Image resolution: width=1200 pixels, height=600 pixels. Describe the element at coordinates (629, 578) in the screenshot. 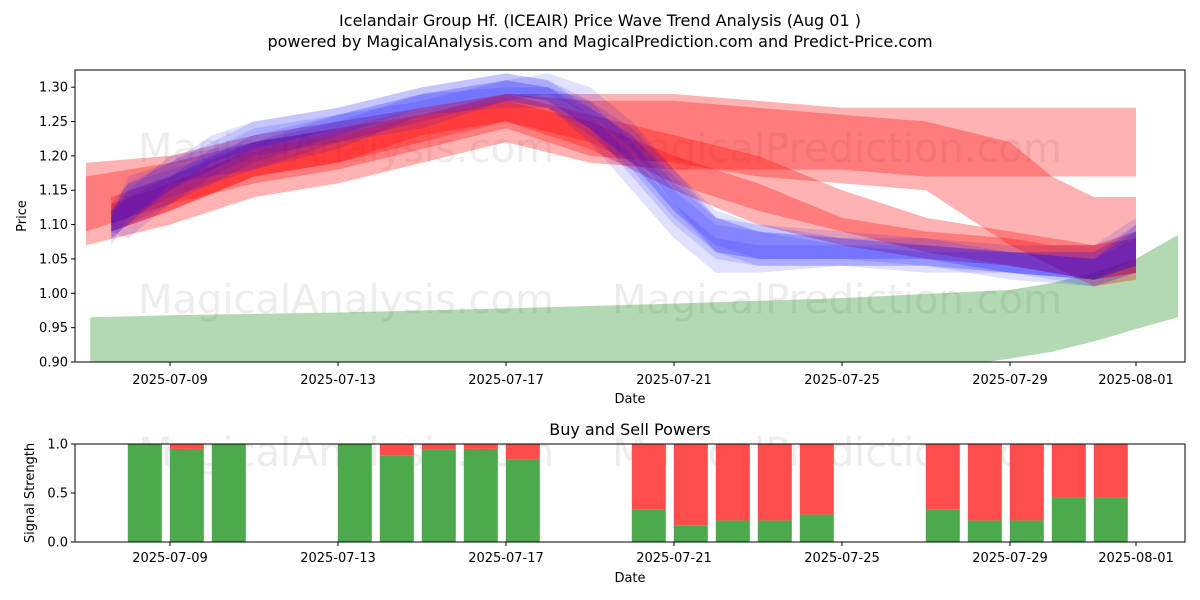

I see `powers-x-label: Date` at that location.